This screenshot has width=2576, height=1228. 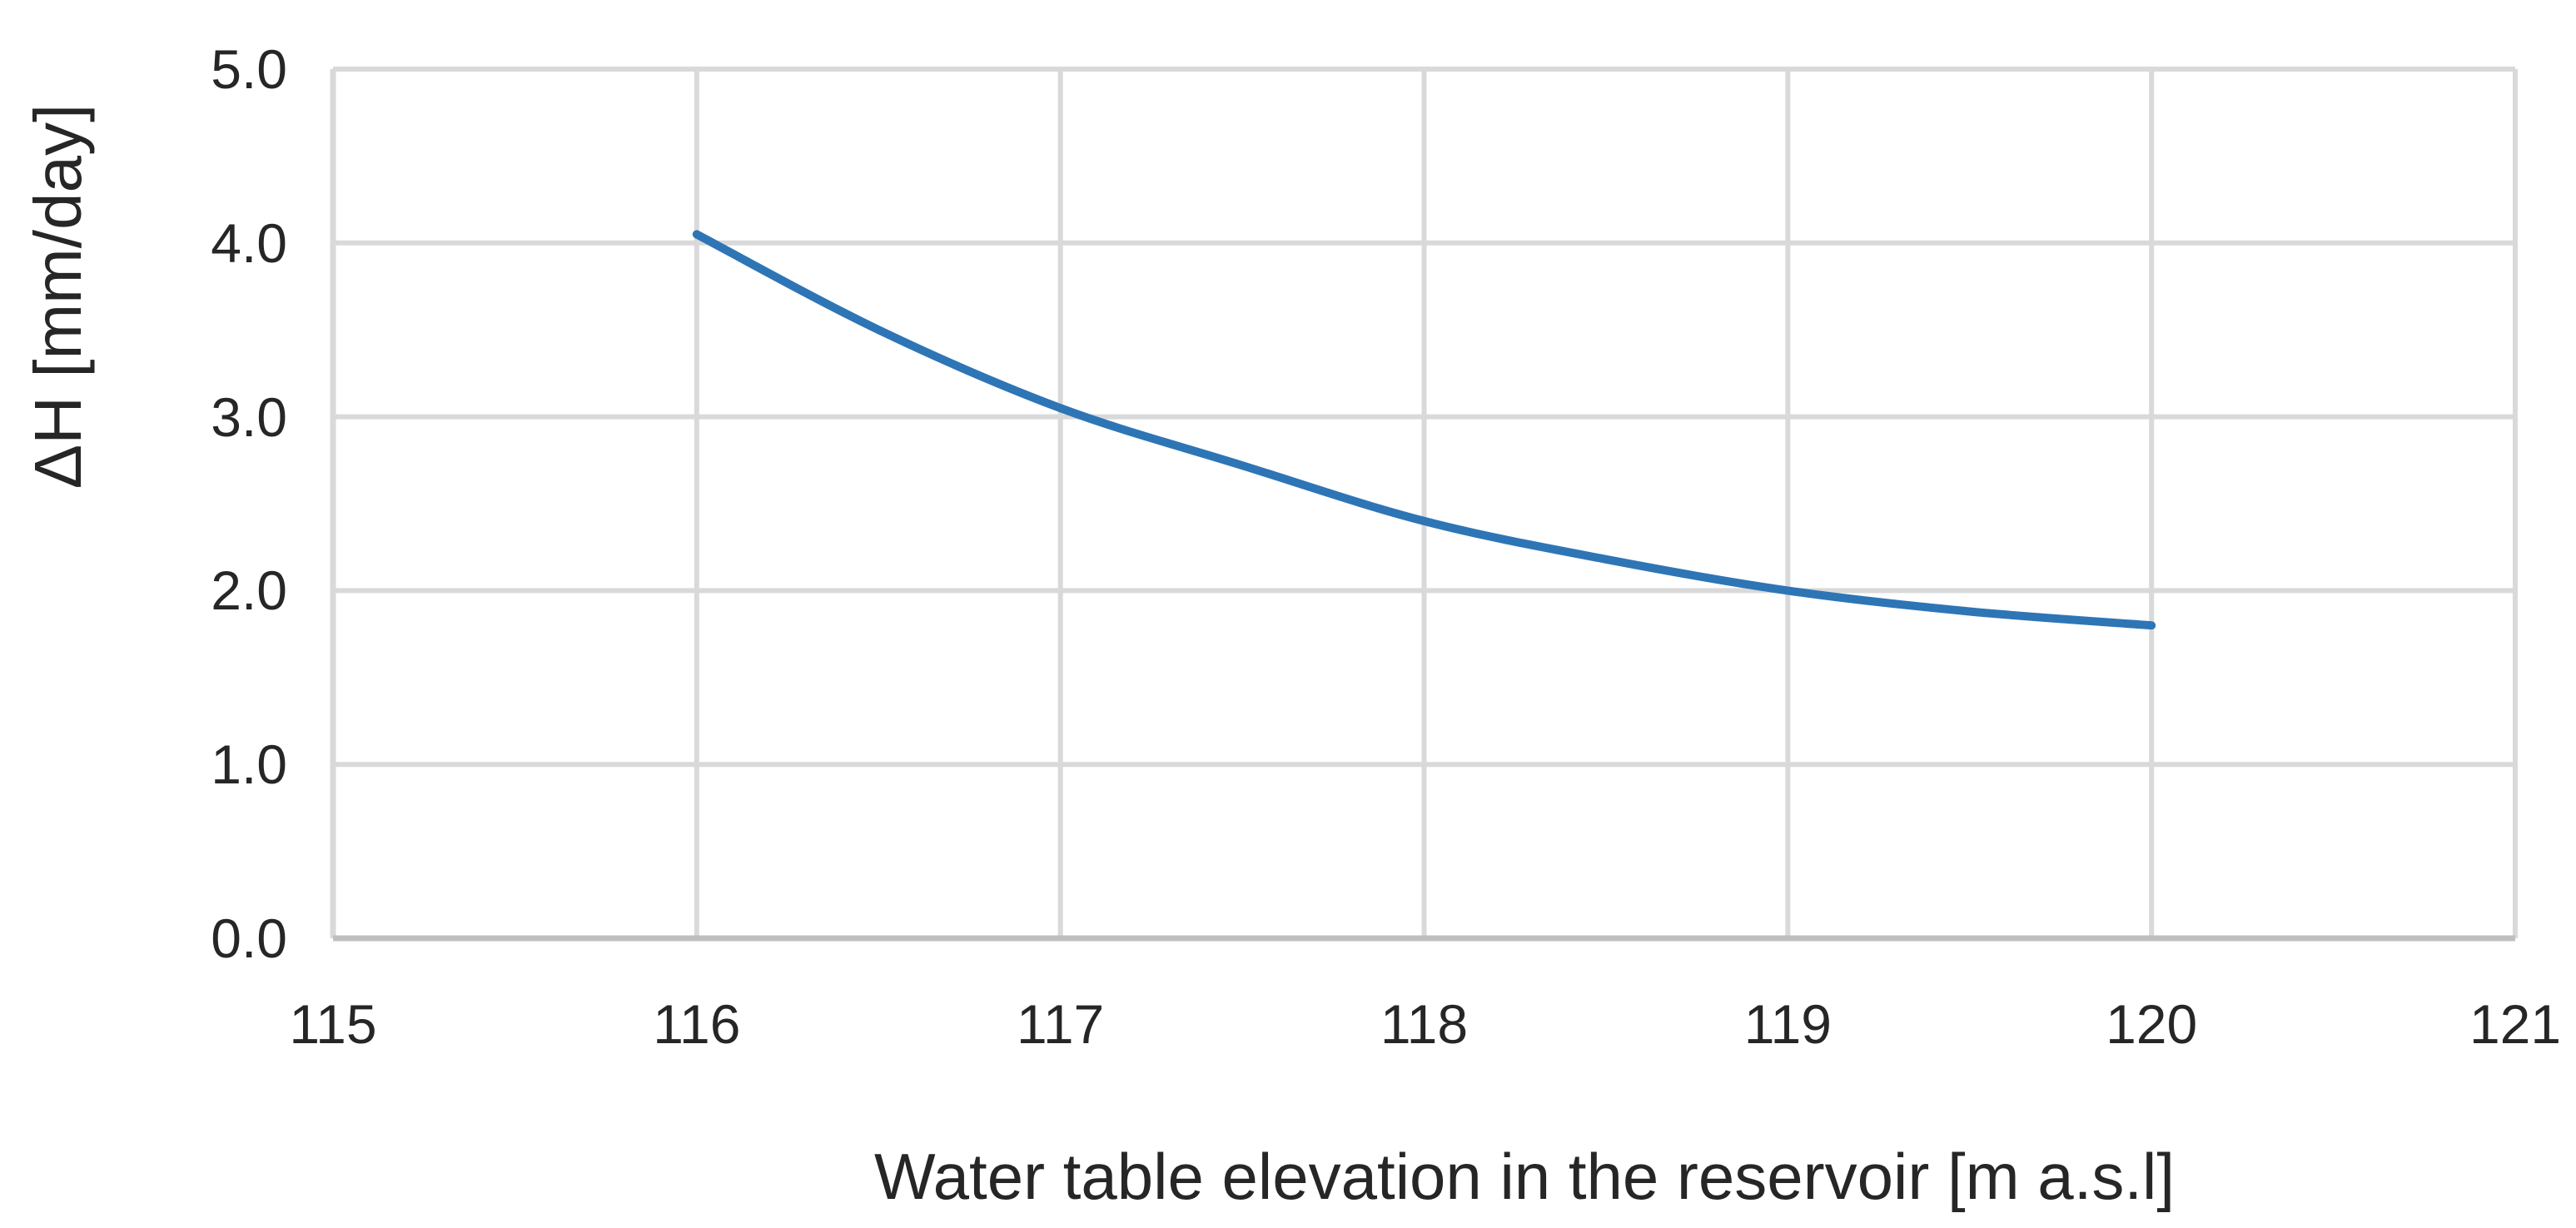 What do you see at coordinates (58, 296) in the screenshot?
I see `y-axis-title: ΔH [mm/day]` at bounding box center [58, 296].